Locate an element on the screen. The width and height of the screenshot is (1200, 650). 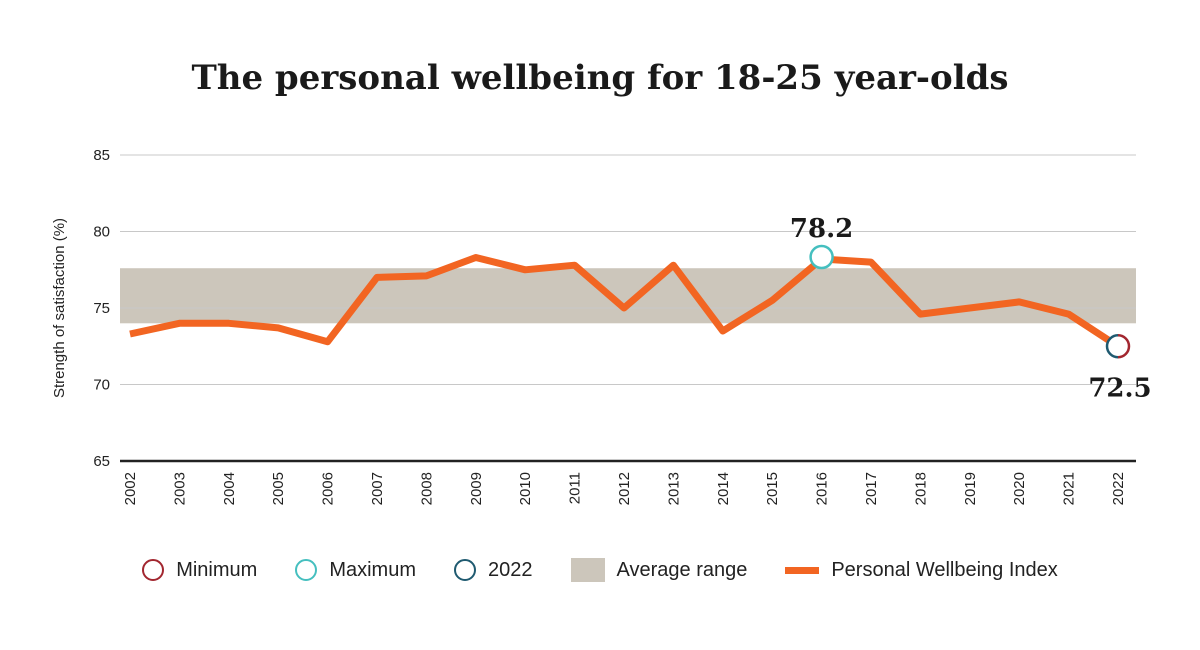
average-range-band is located at coordinates (628, 296).